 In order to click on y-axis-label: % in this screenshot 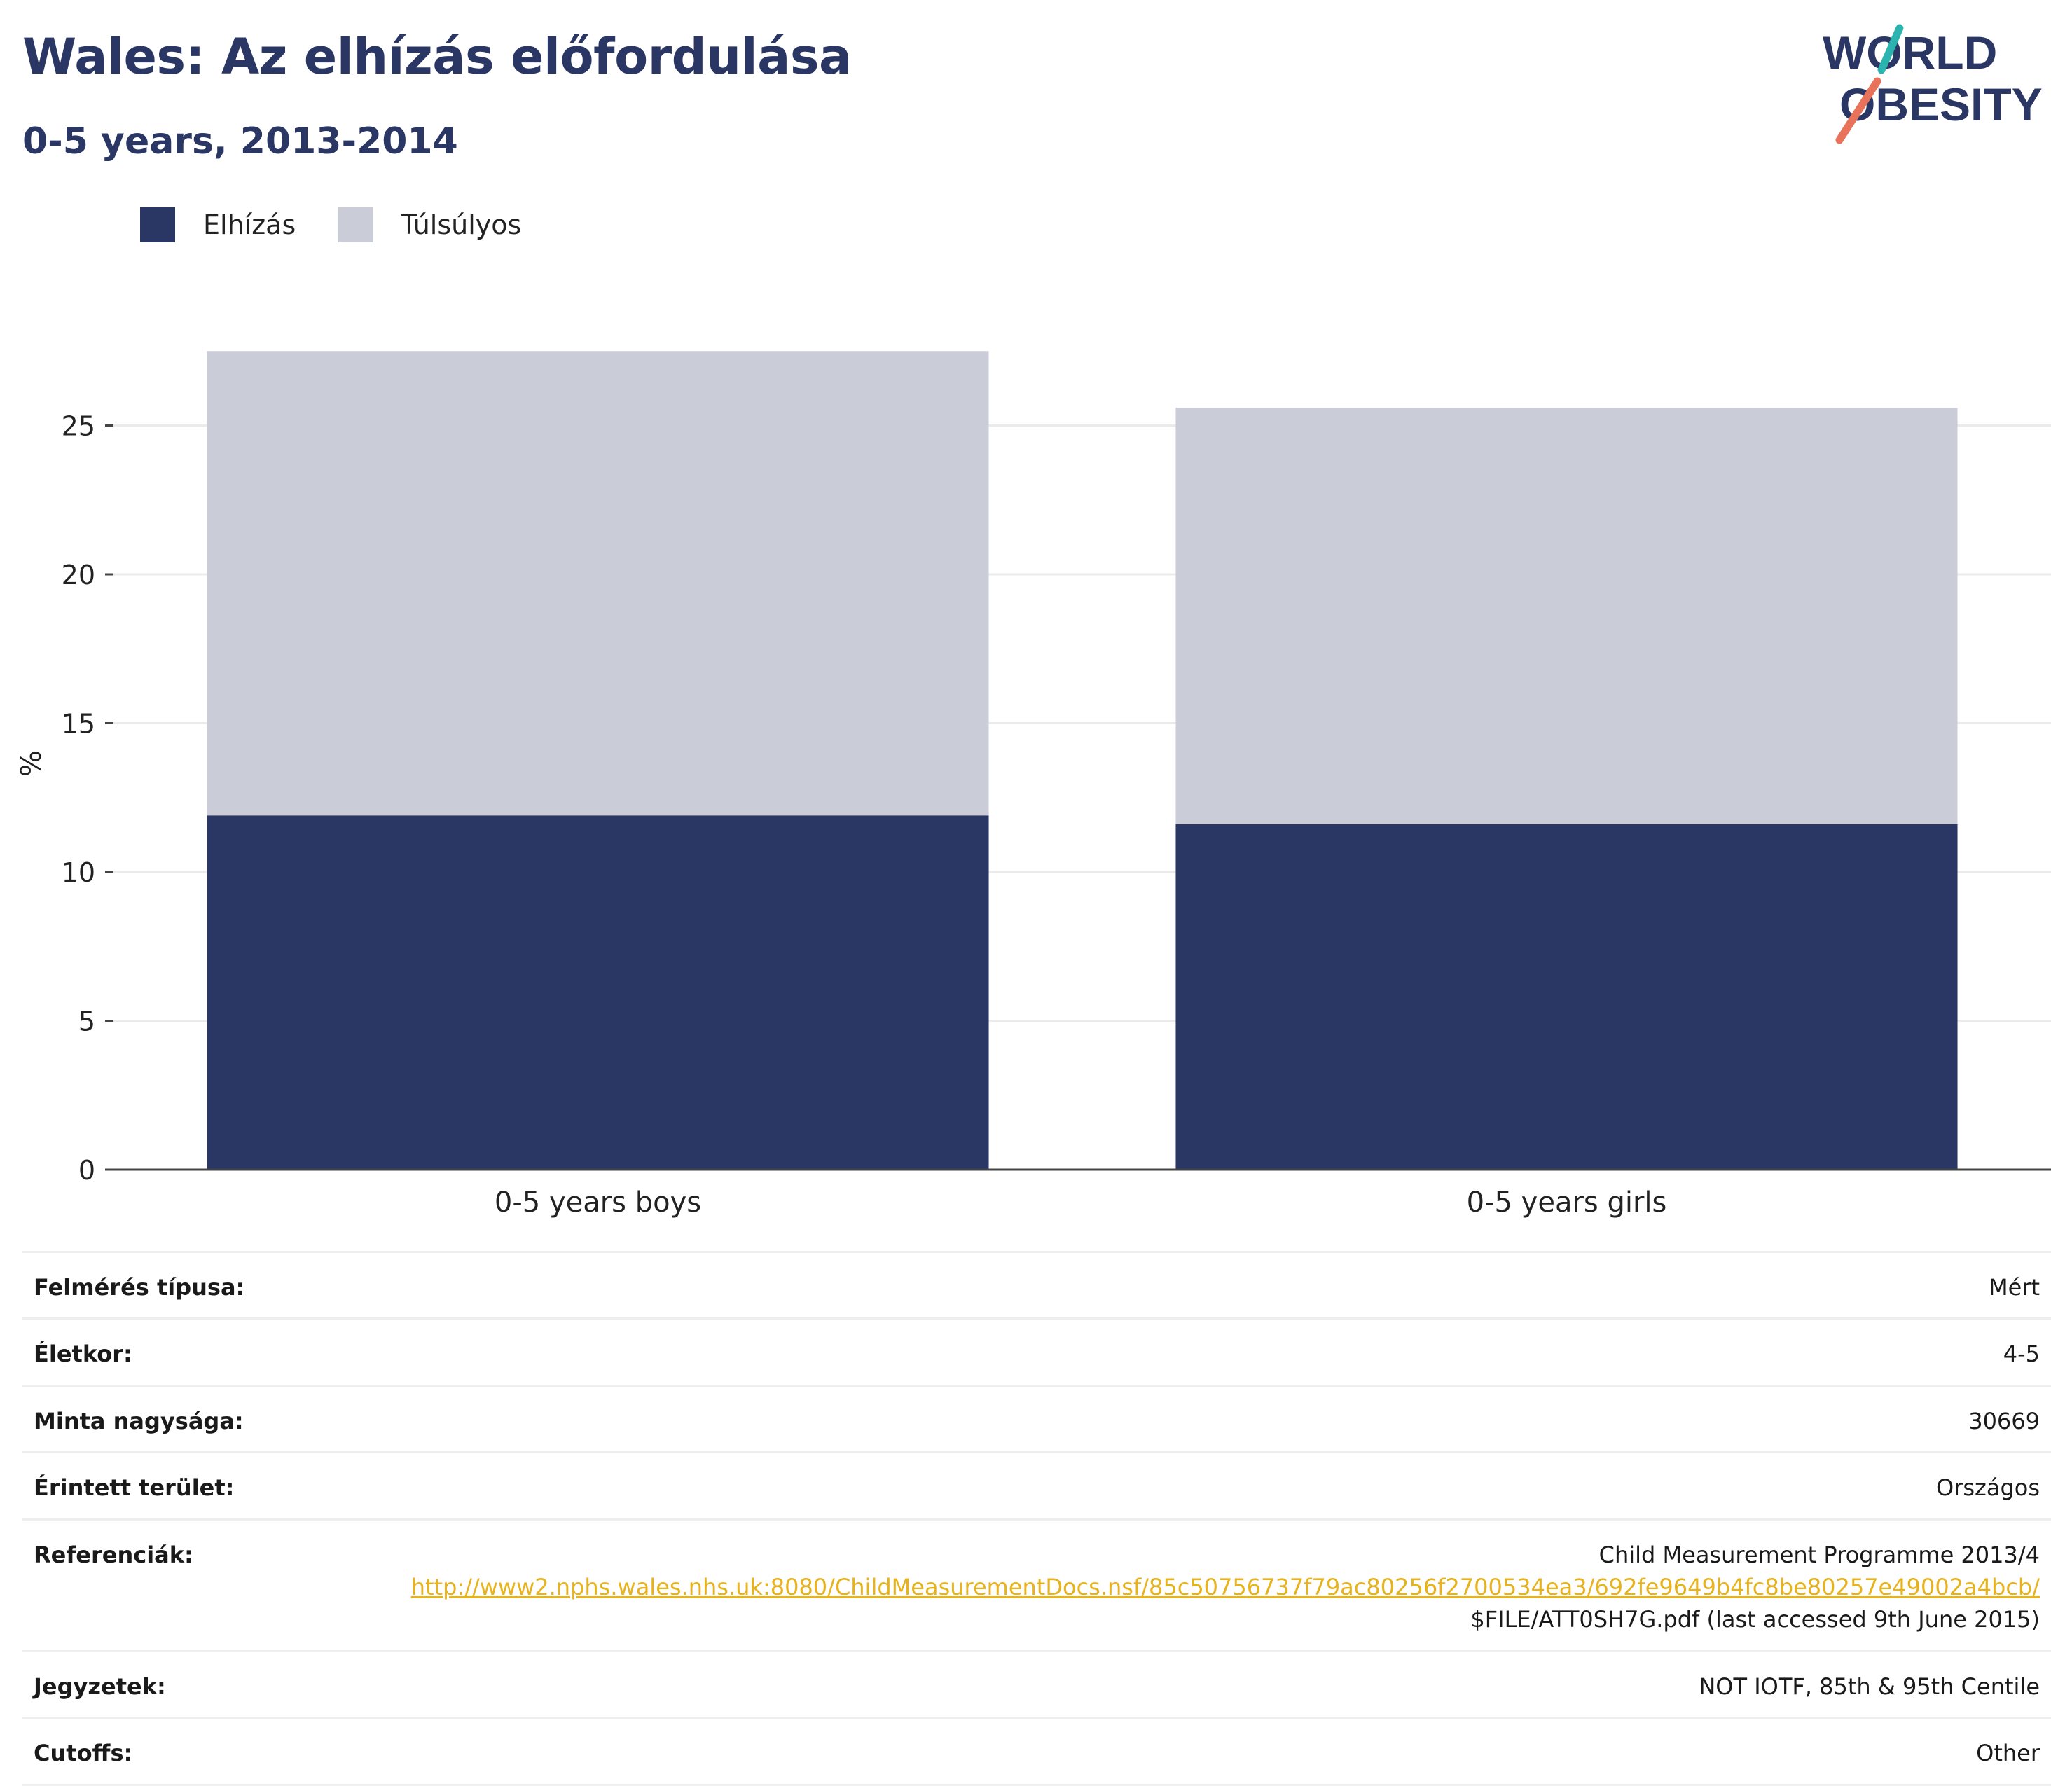, I will do `click(32, 764)`.